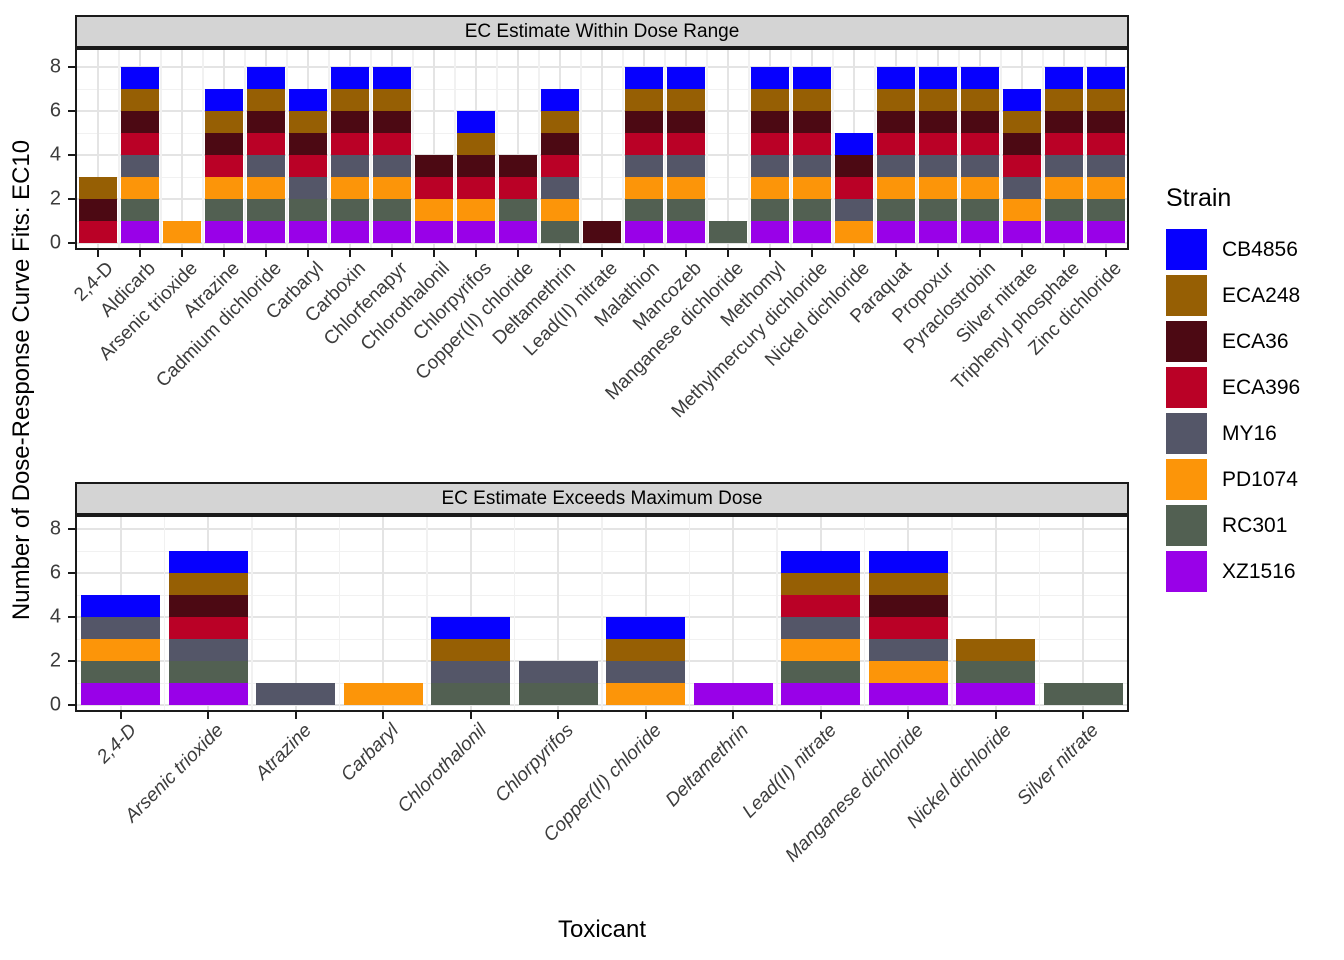 The image size is (1344, 960). I want to click on stacked-bar-Arsenic trioxide, so click(208, 628).